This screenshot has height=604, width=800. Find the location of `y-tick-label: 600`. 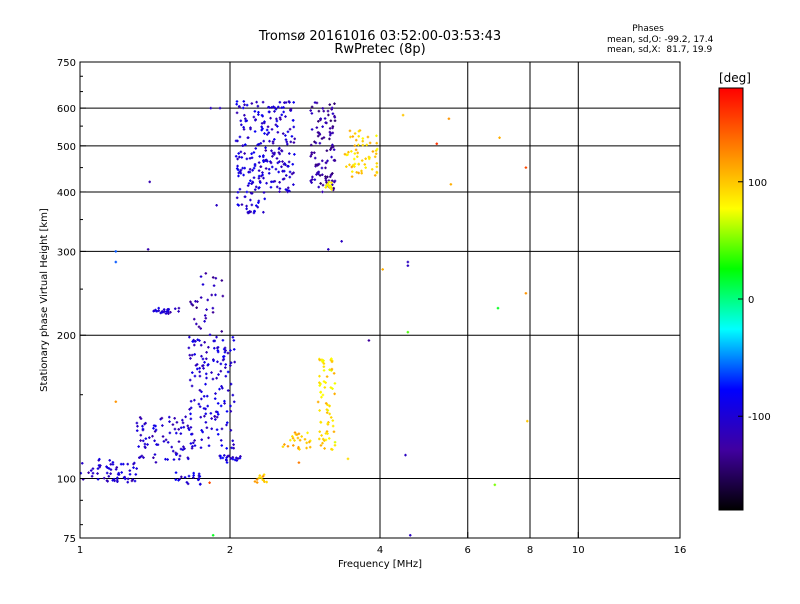

y-tick-label: 600 is located at coordinates (66, 109).